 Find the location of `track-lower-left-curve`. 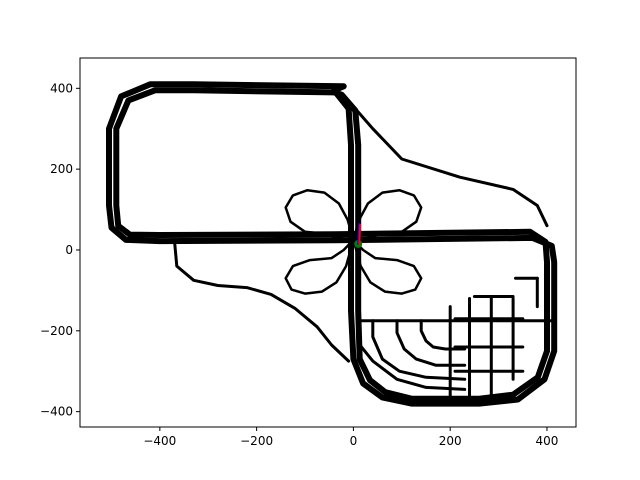

track-lower-left-curve is located at coordinates (261, 300).